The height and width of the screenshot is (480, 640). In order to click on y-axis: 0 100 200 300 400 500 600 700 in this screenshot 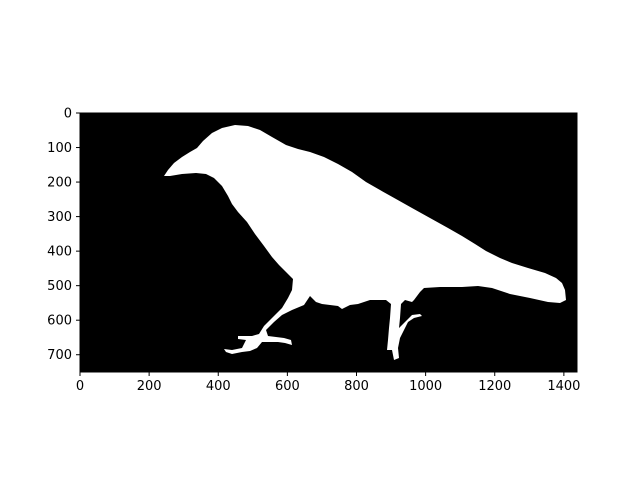, I will do `click(63, 235)`.